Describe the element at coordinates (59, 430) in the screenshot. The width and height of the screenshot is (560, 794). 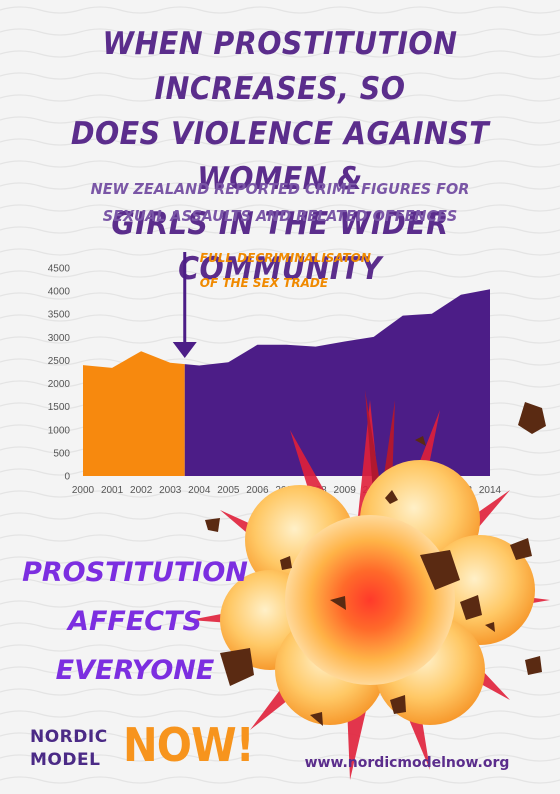
I see `y-tick-label: 1000` at that location.